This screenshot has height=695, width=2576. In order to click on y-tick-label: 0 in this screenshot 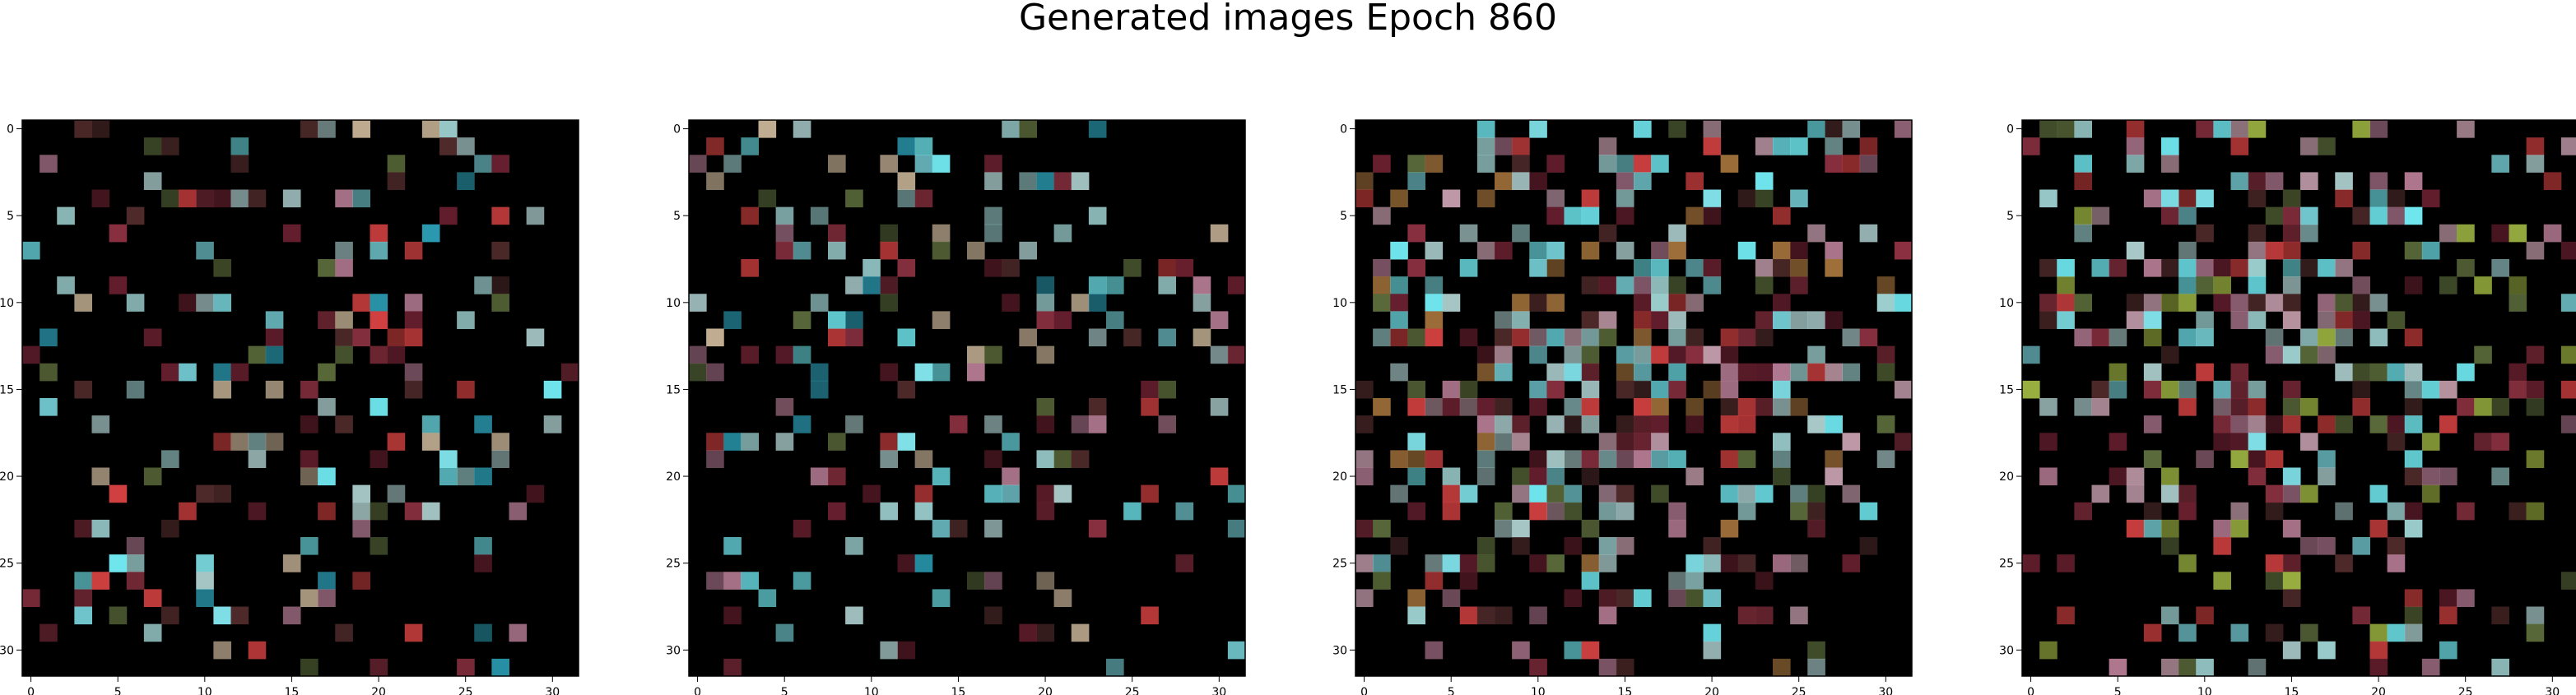, I will do `click(10, 130)`.